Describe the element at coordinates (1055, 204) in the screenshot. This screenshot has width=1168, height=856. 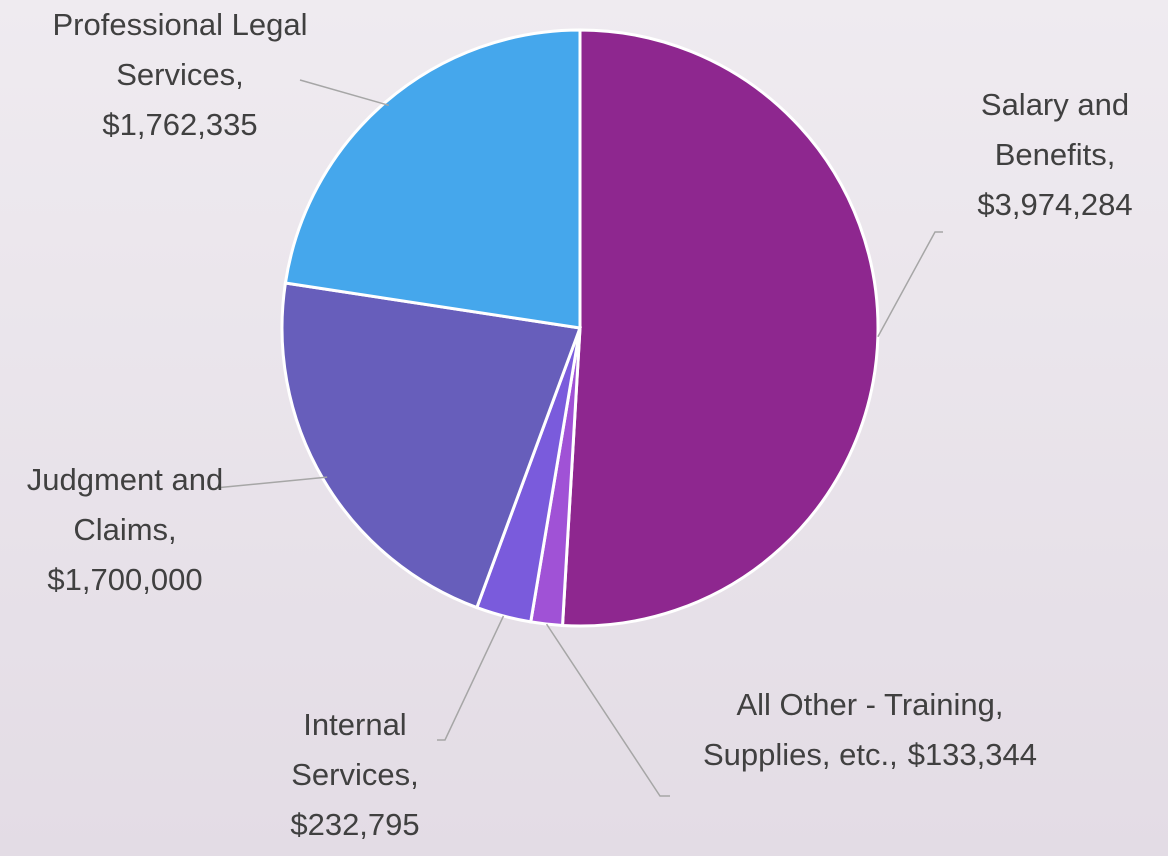
I see `slice-value: $3,974,284` at that location.